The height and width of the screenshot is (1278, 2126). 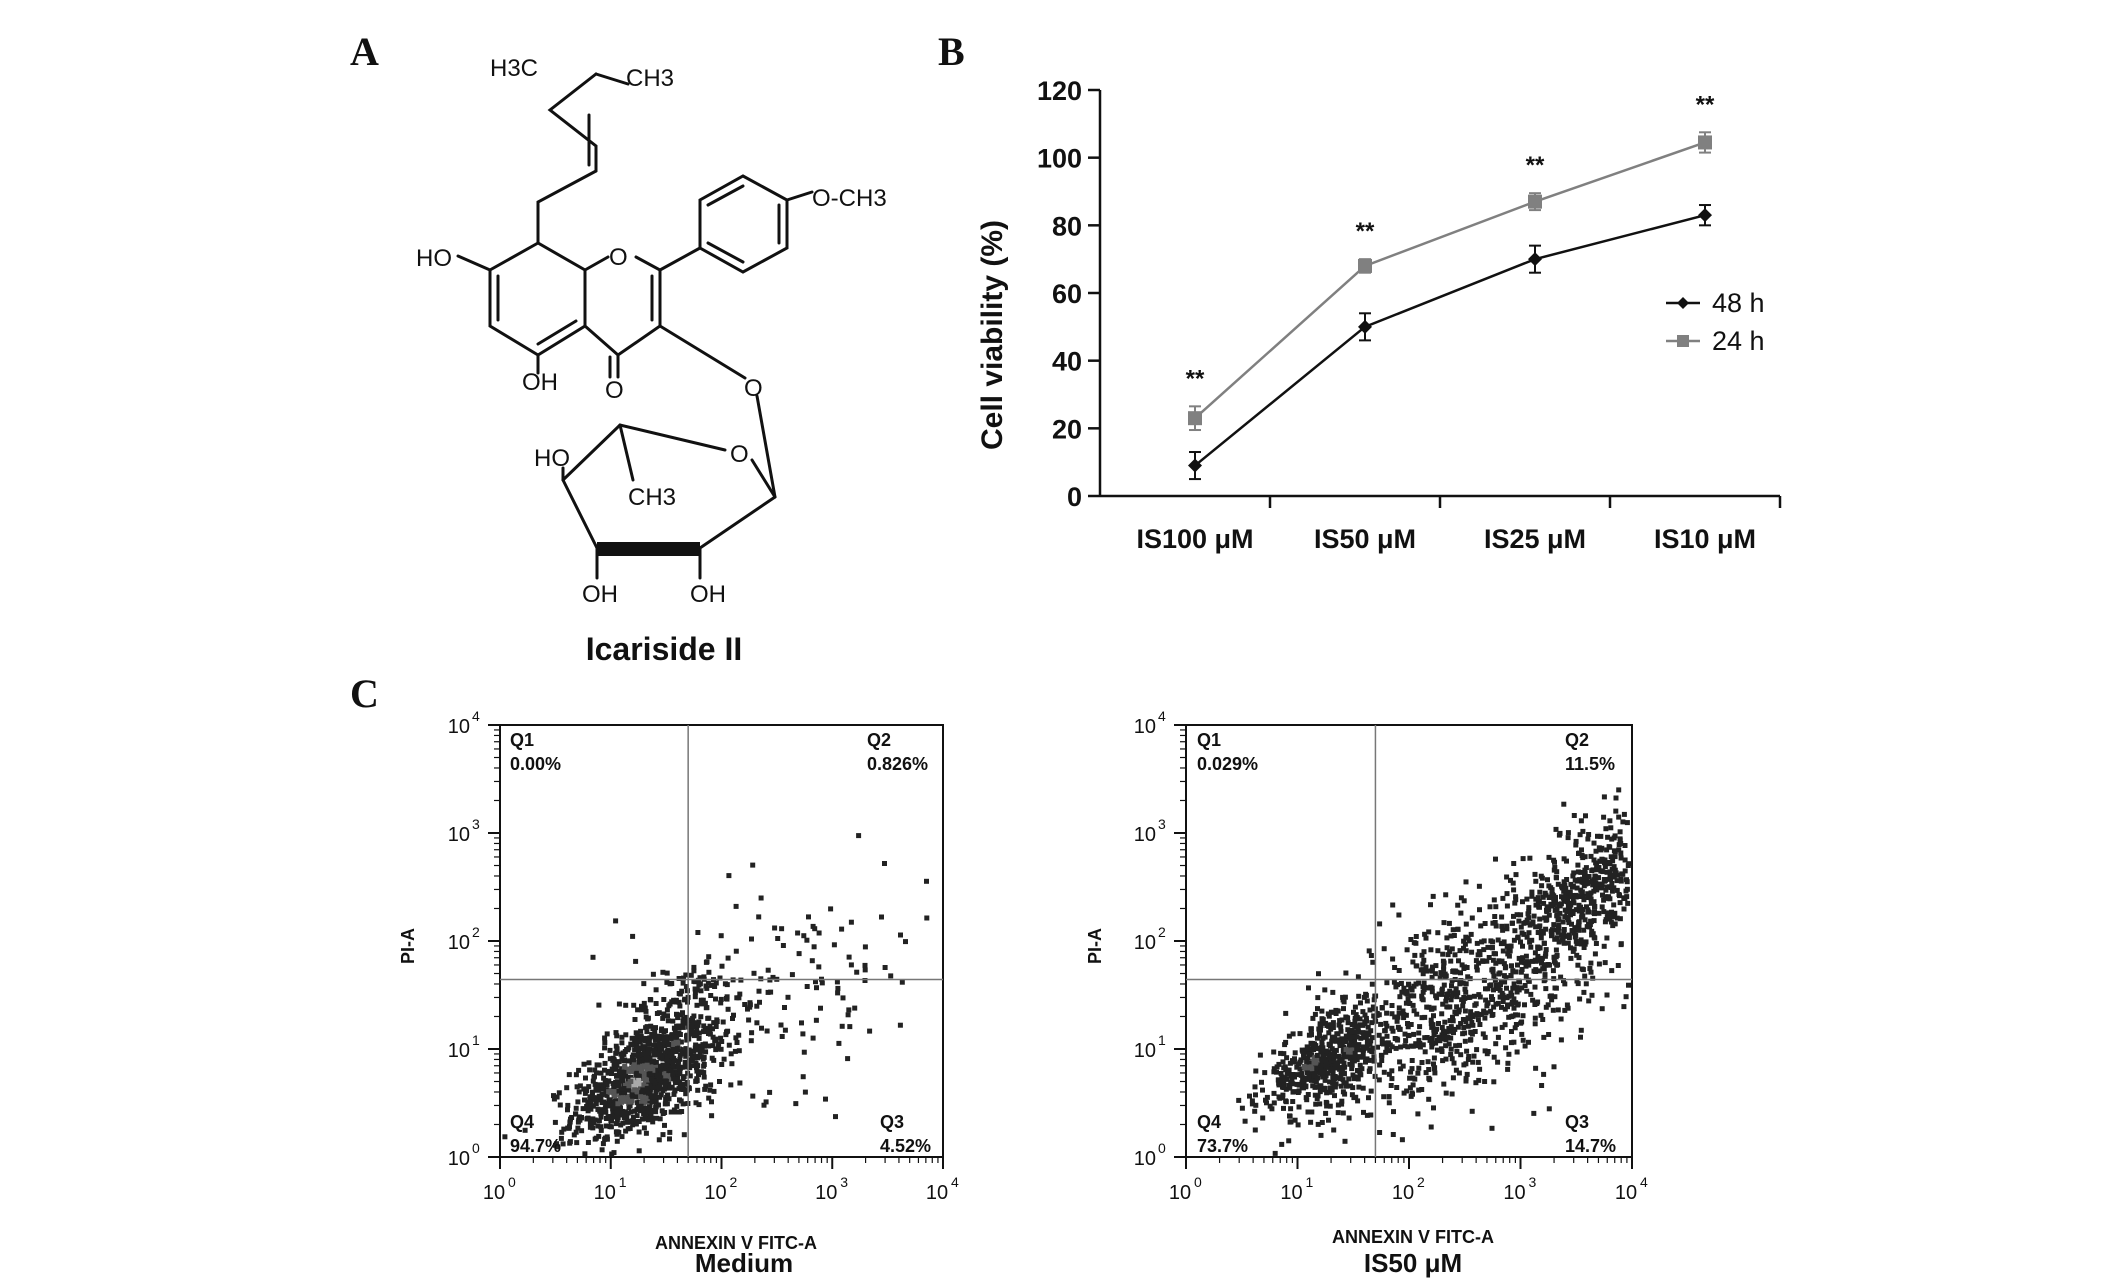 I want to click on sugar-ring-top, so click(x=763, y=478).